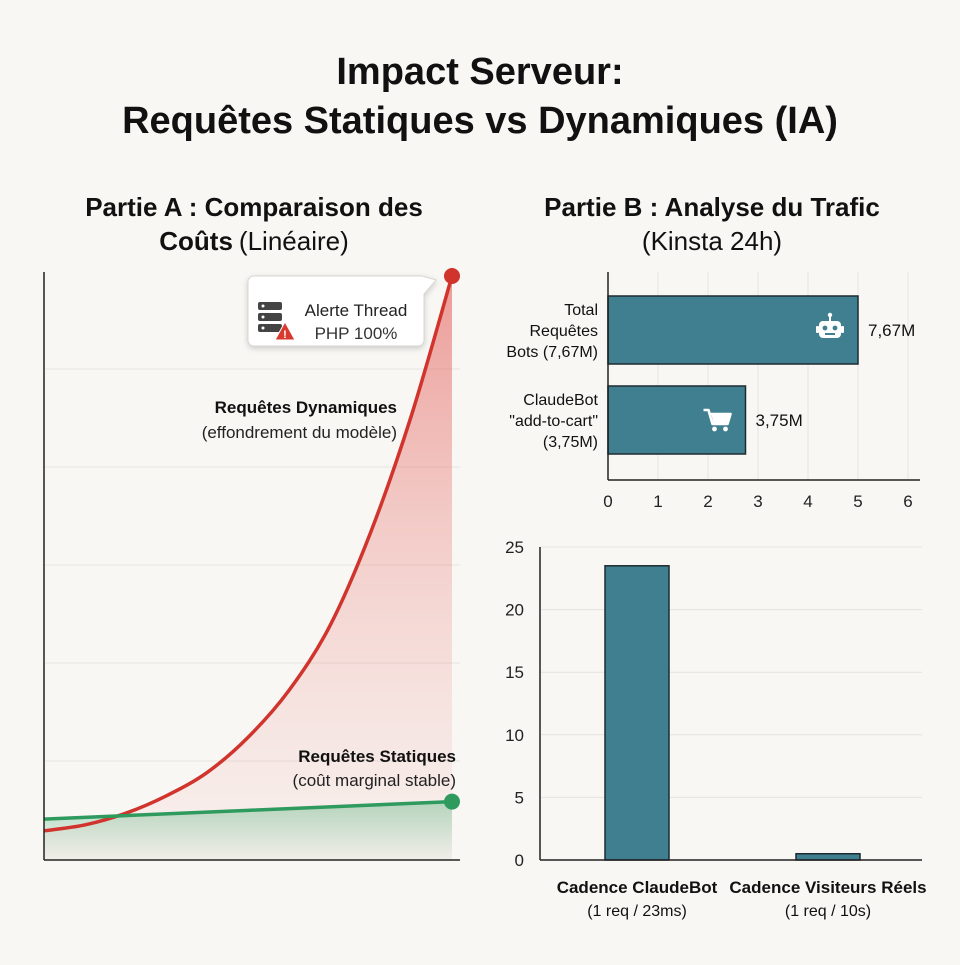  What do you see at coordinates (827, 887) in the screenshot?
I see `vbar-category-label: Cadence Visiteurs Réels` at bounding box center [827, 887].